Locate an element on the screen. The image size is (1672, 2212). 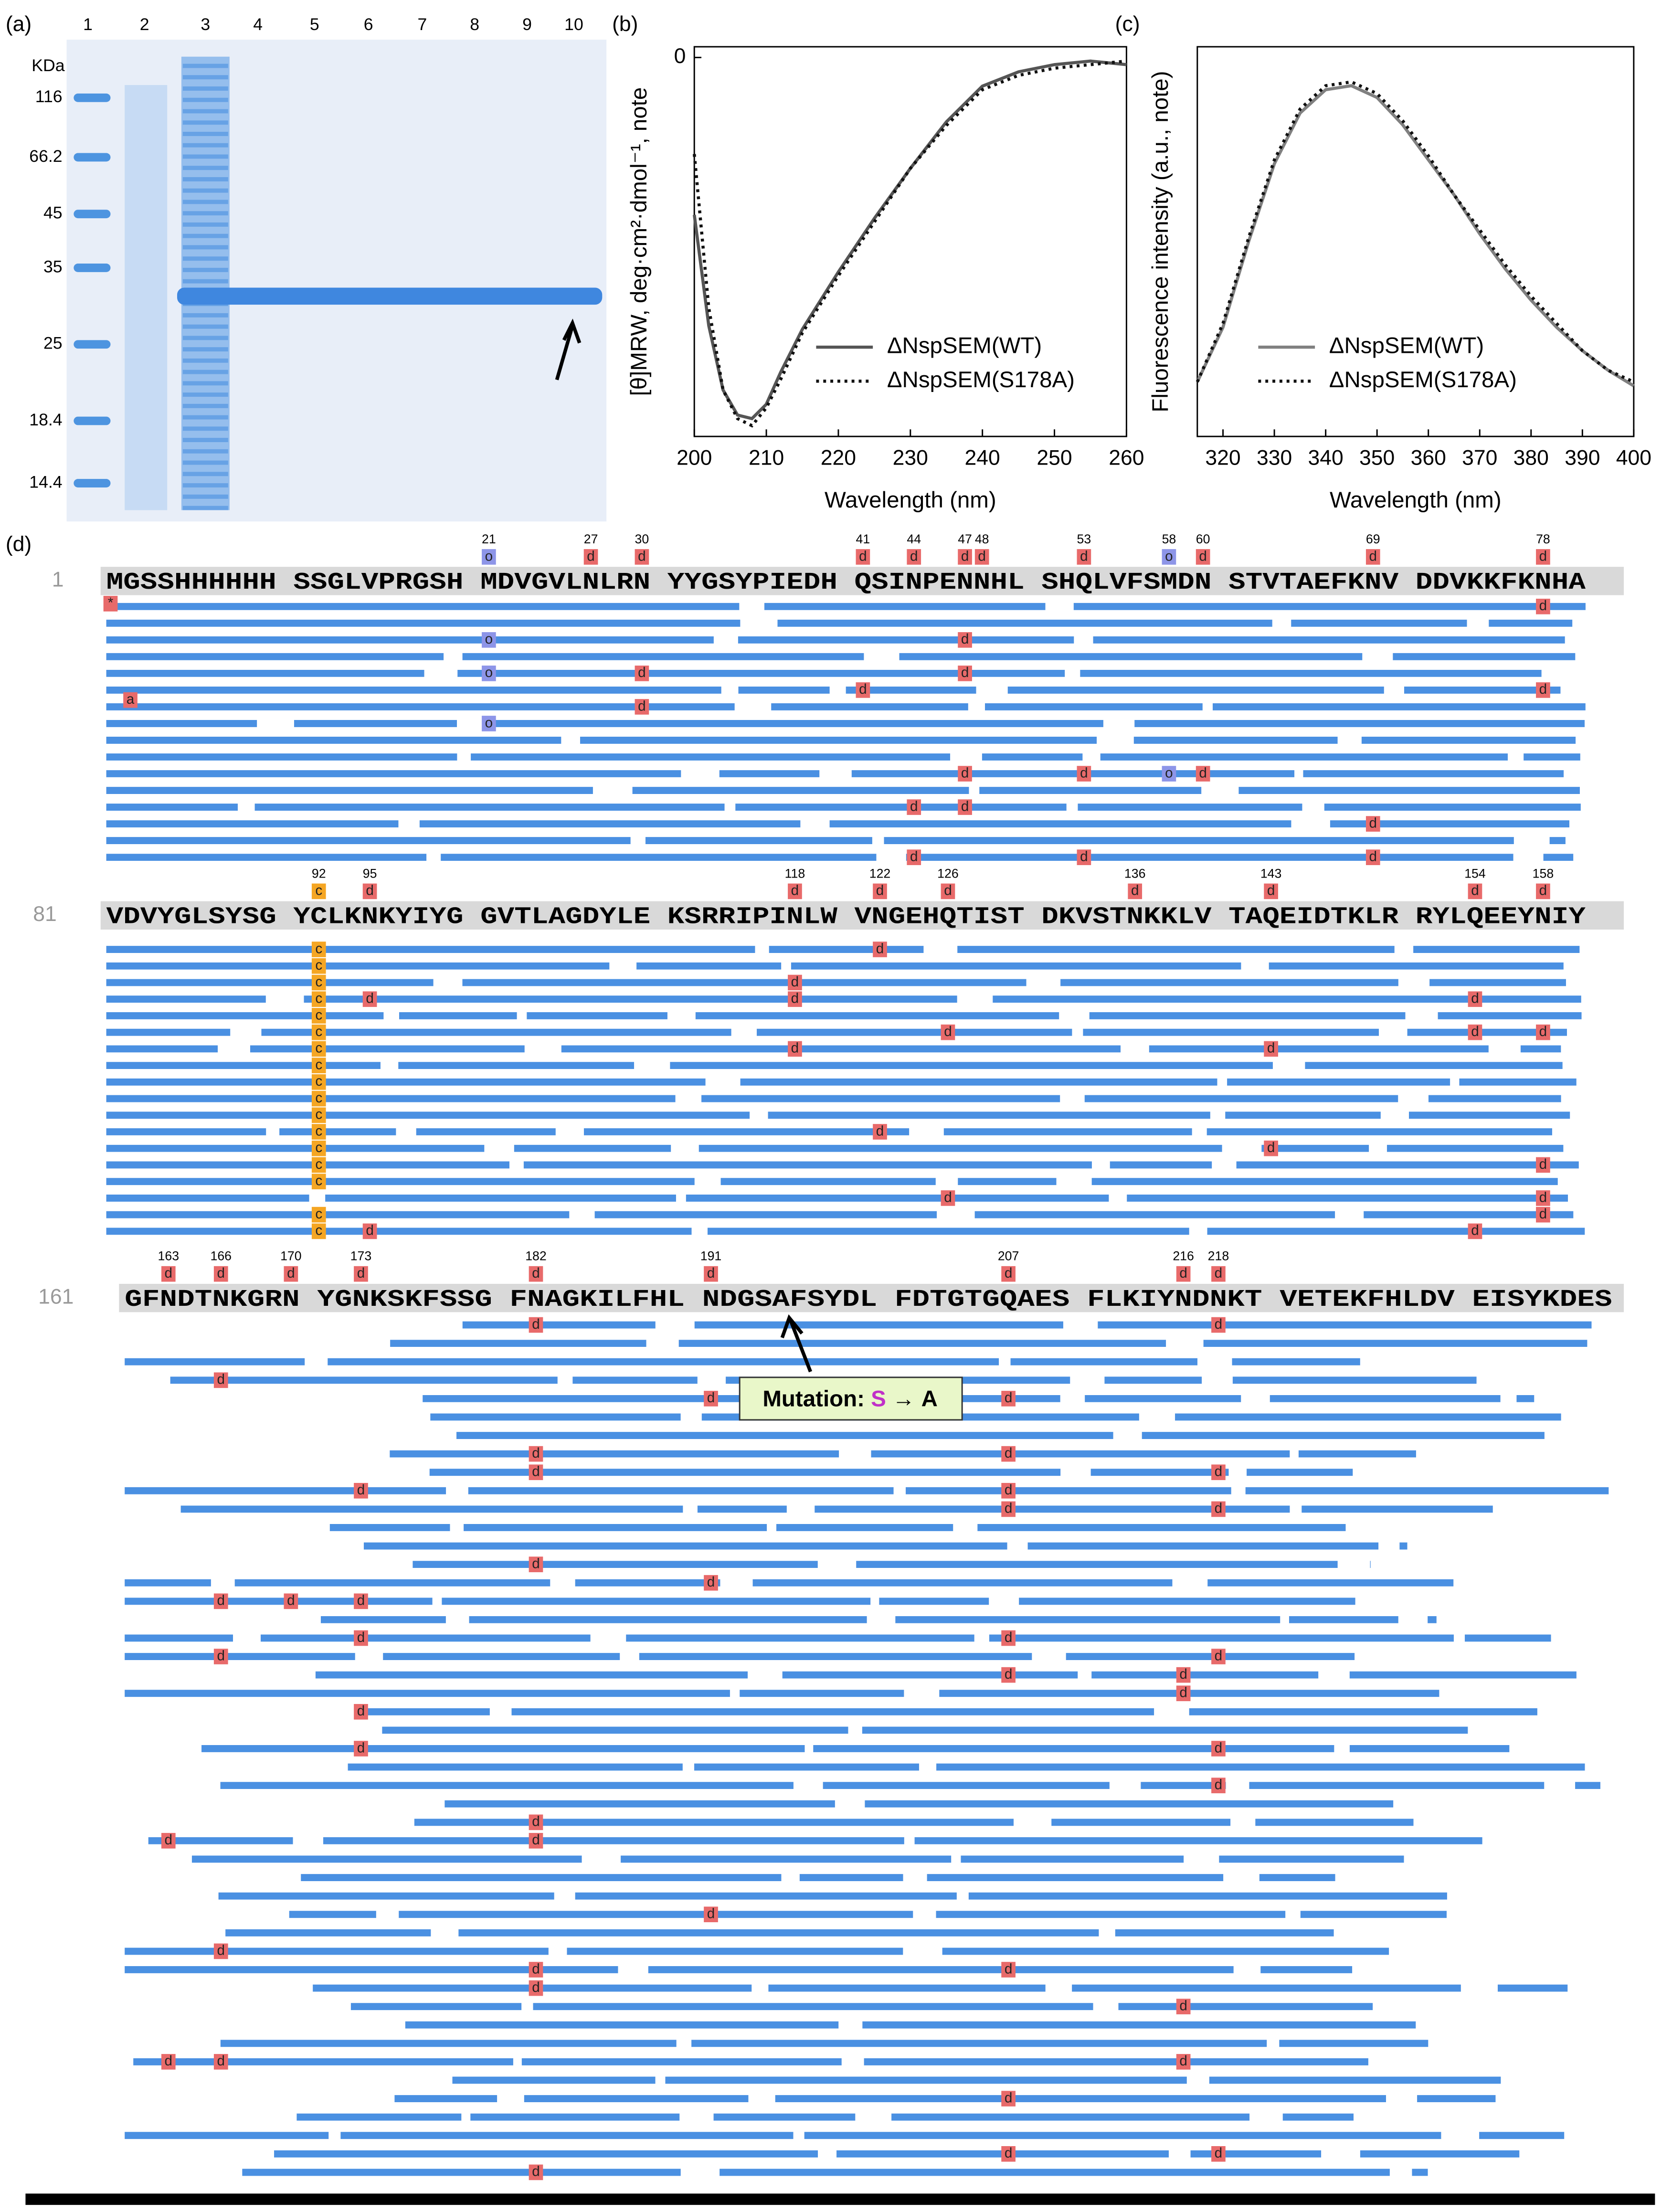
site-code: o is located at coordinates (1169, 556).